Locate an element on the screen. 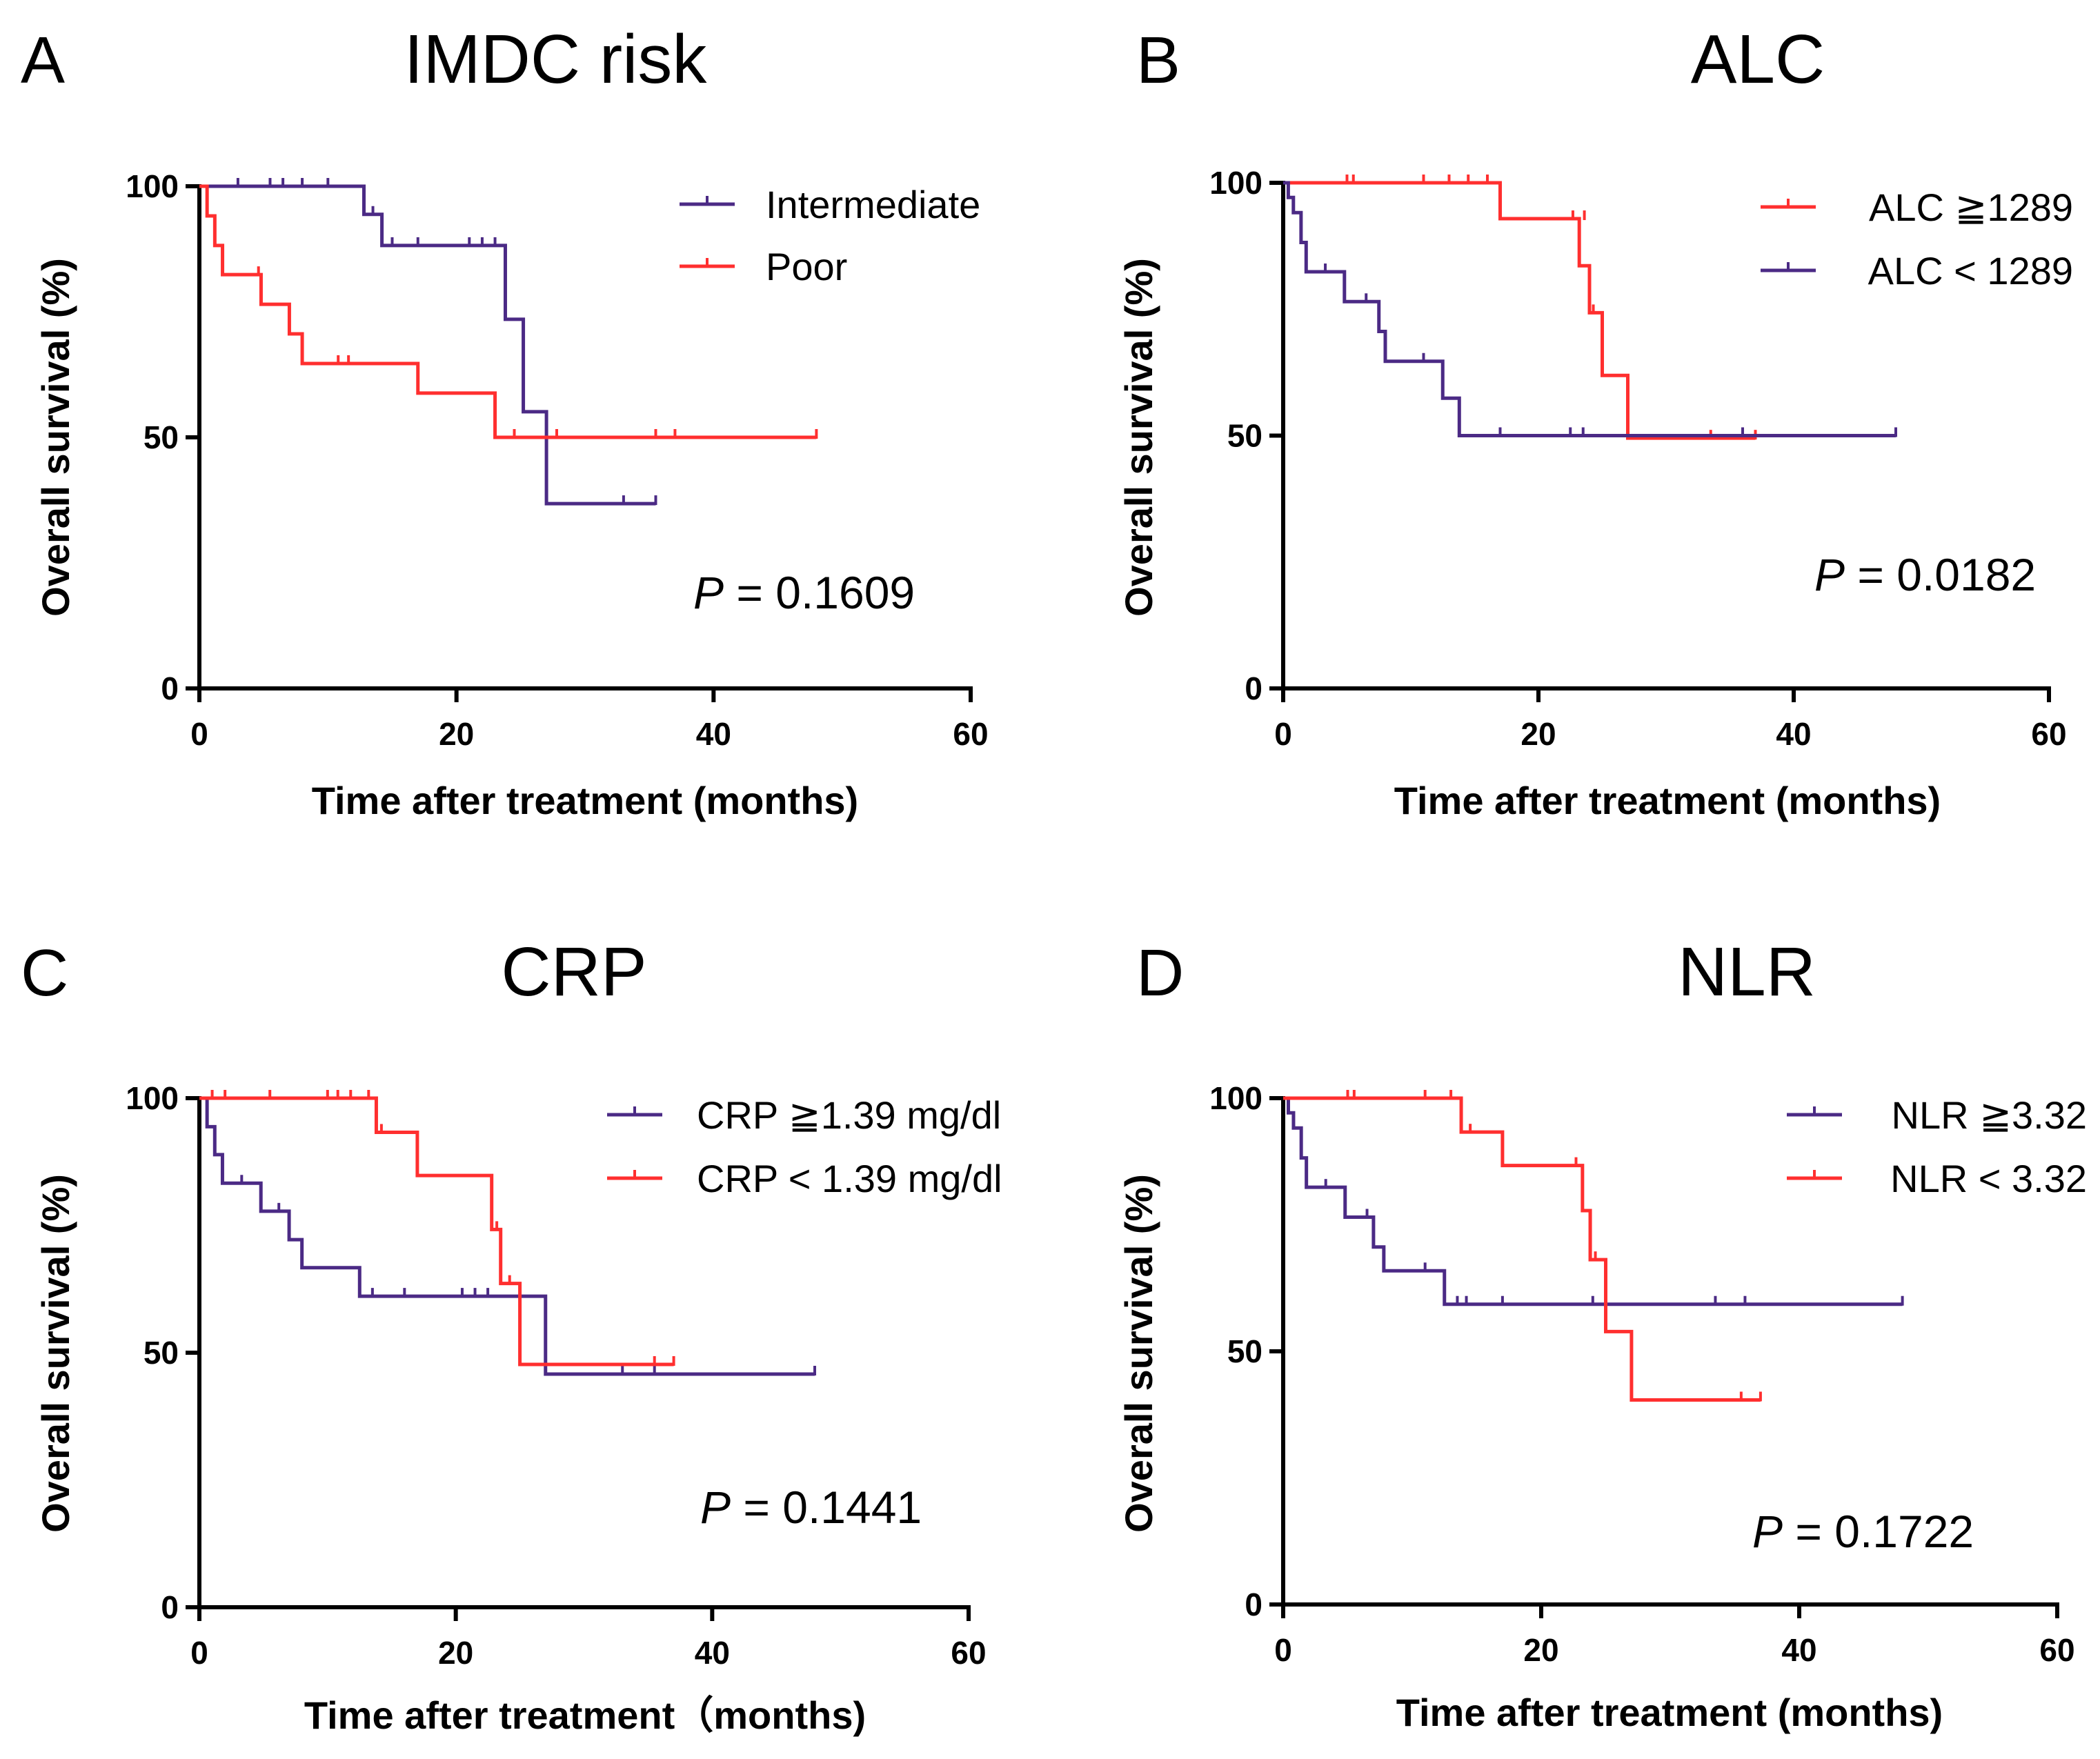 The height and width of the screenshot is (1759, 2100). chart-title: NLR is located at coordinates (1747, 972).